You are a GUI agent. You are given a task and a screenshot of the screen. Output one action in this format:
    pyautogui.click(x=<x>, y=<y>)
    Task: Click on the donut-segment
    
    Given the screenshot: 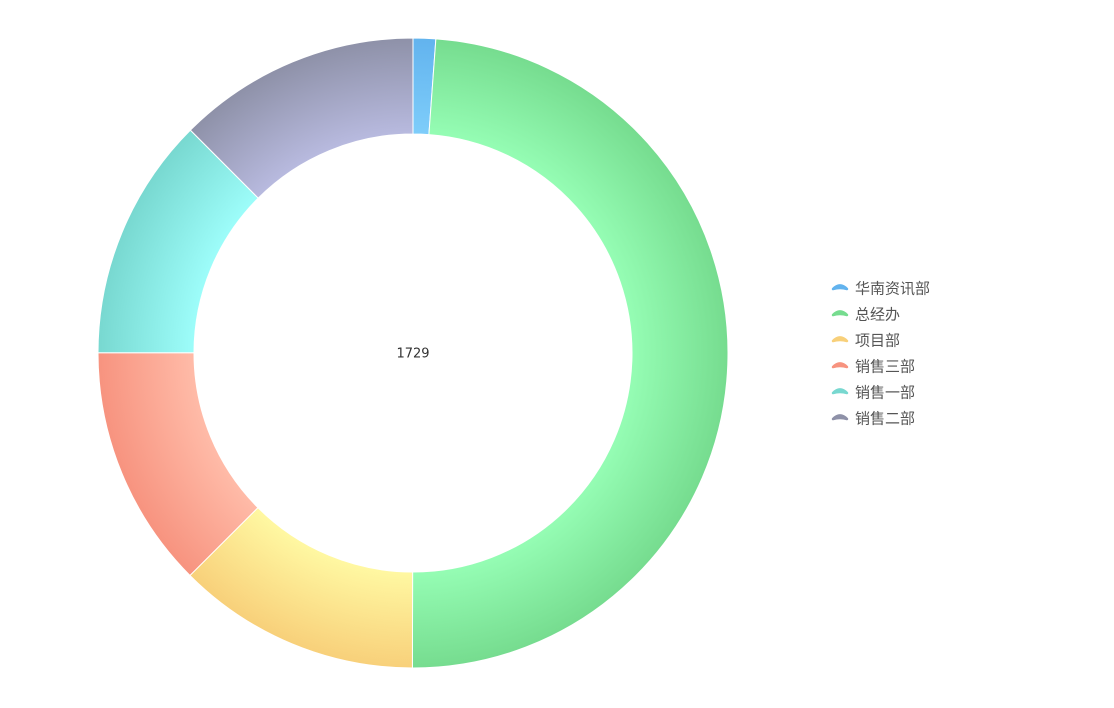 What is the action you would take?
    pyautogui.click(x=301, y=118)
    